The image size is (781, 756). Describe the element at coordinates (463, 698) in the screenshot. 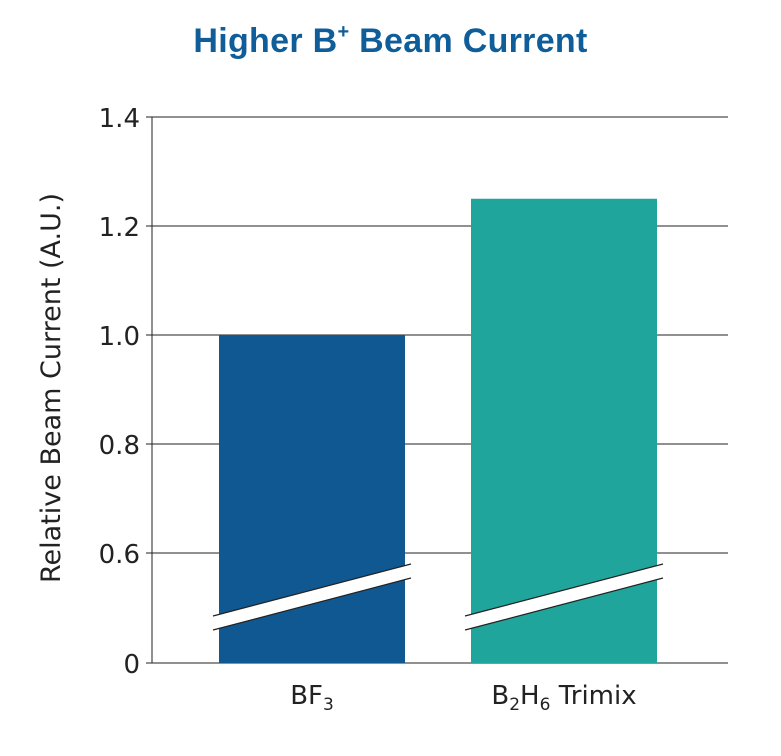

I see `x-tick-labels: BF3 B2H6 Trimix` at that location.